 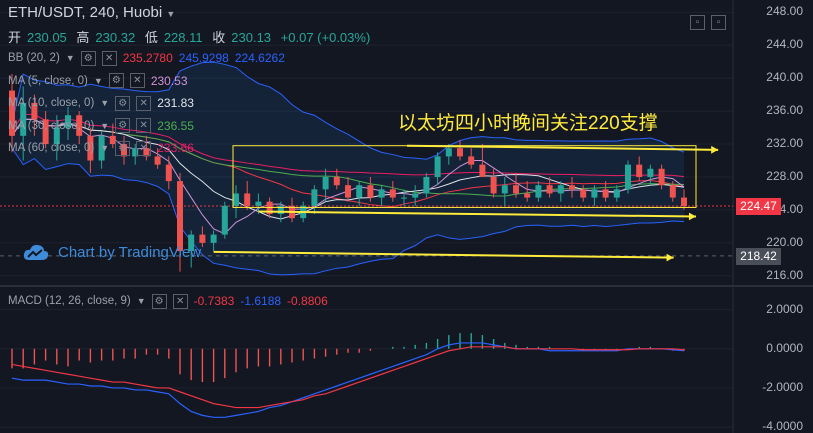 What do you see at coordinates (169, 80) in the screenshot?
I see `indicator-value: 230.53` at bounding box center [169, 80].